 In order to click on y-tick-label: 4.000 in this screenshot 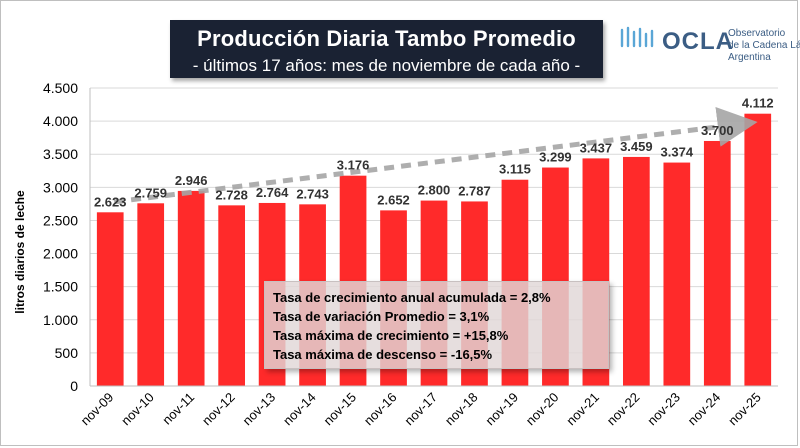, I will do `click(60, 121)`.